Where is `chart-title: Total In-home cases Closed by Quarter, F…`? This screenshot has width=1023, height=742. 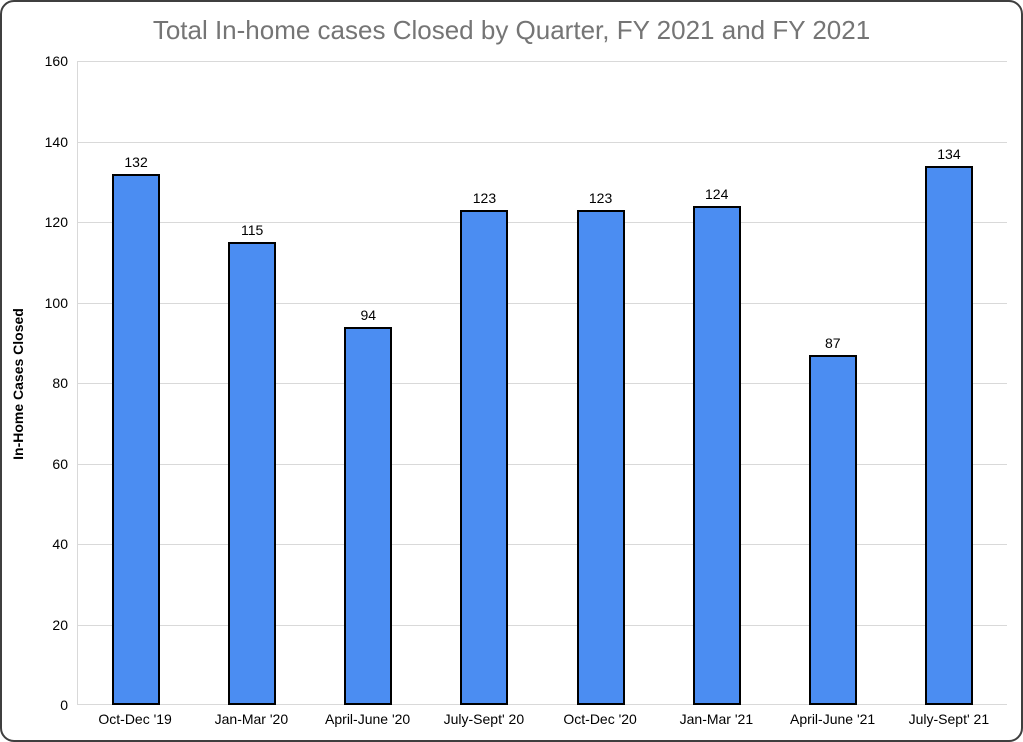
chart-title: Total In-home cases Closed by Quarter, F… is located at coordinates (511, 30).